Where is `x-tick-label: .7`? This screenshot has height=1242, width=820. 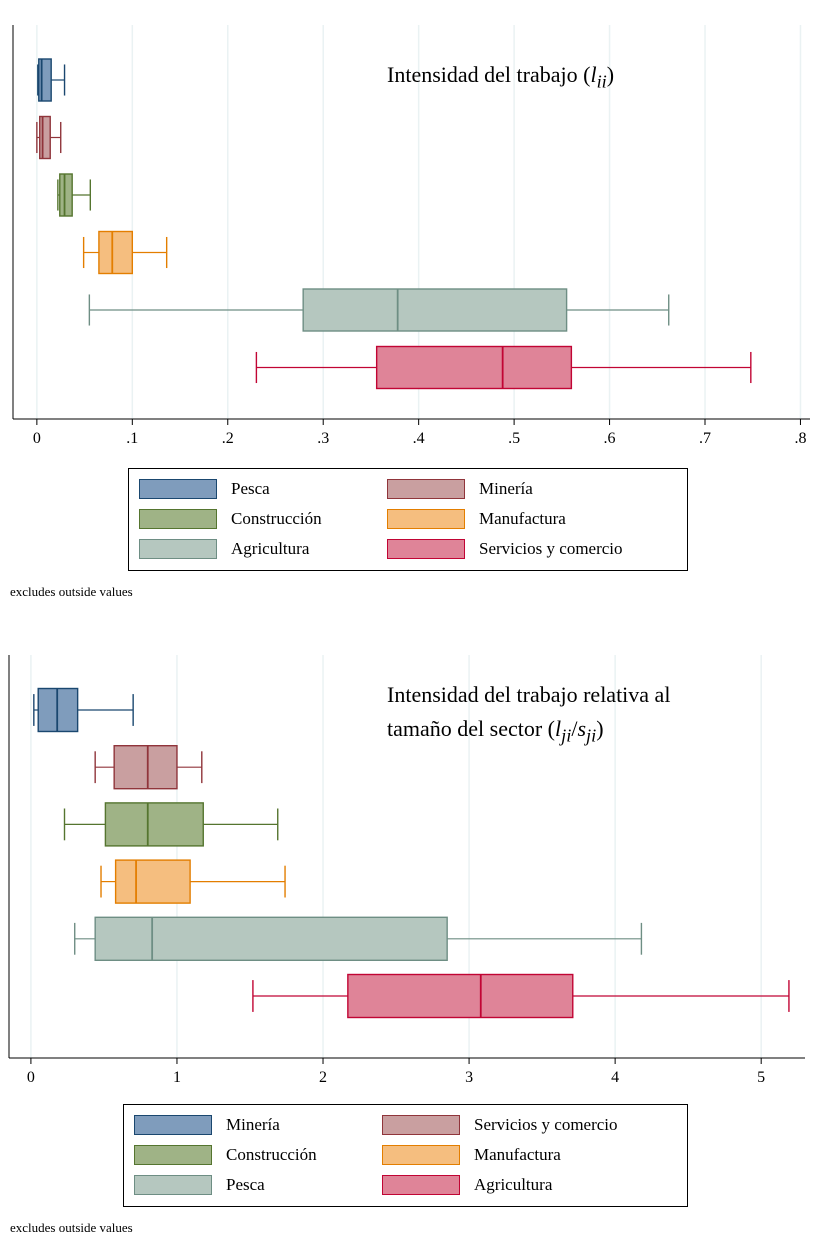
x-tick-label: .7 is located at coordinates (705, 438).